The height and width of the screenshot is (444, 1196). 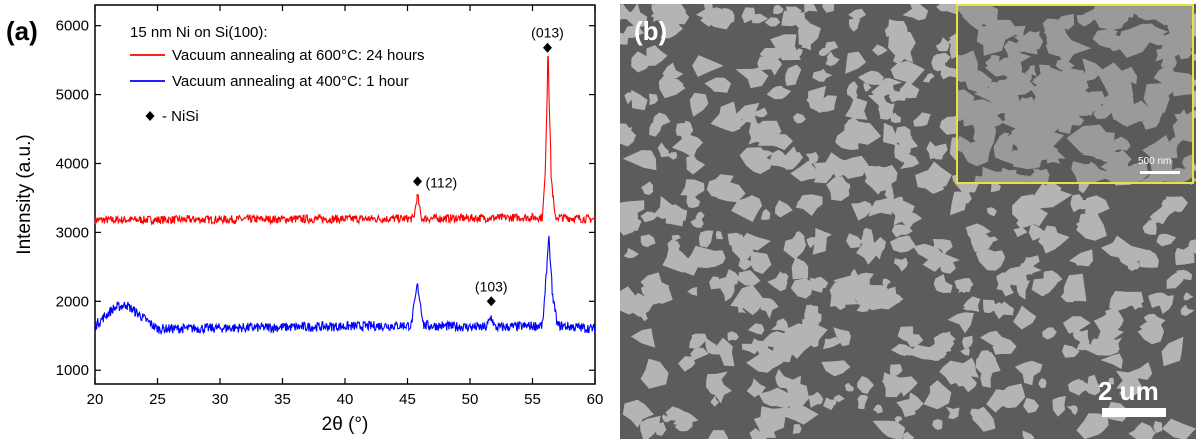 I want to click on legend-marker-label: - NiSi, so click(x=180, y=116).